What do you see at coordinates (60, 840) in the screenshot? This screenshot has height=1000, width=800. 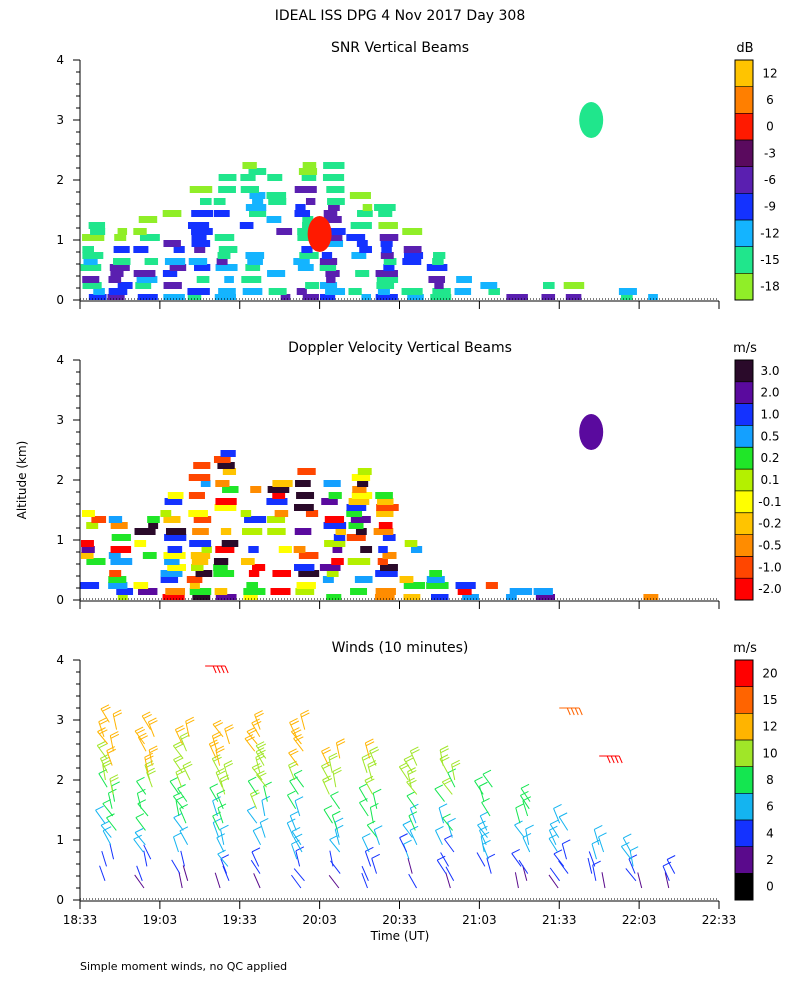 I see `y-tick-label: 1` at bounding box center [60, 840].